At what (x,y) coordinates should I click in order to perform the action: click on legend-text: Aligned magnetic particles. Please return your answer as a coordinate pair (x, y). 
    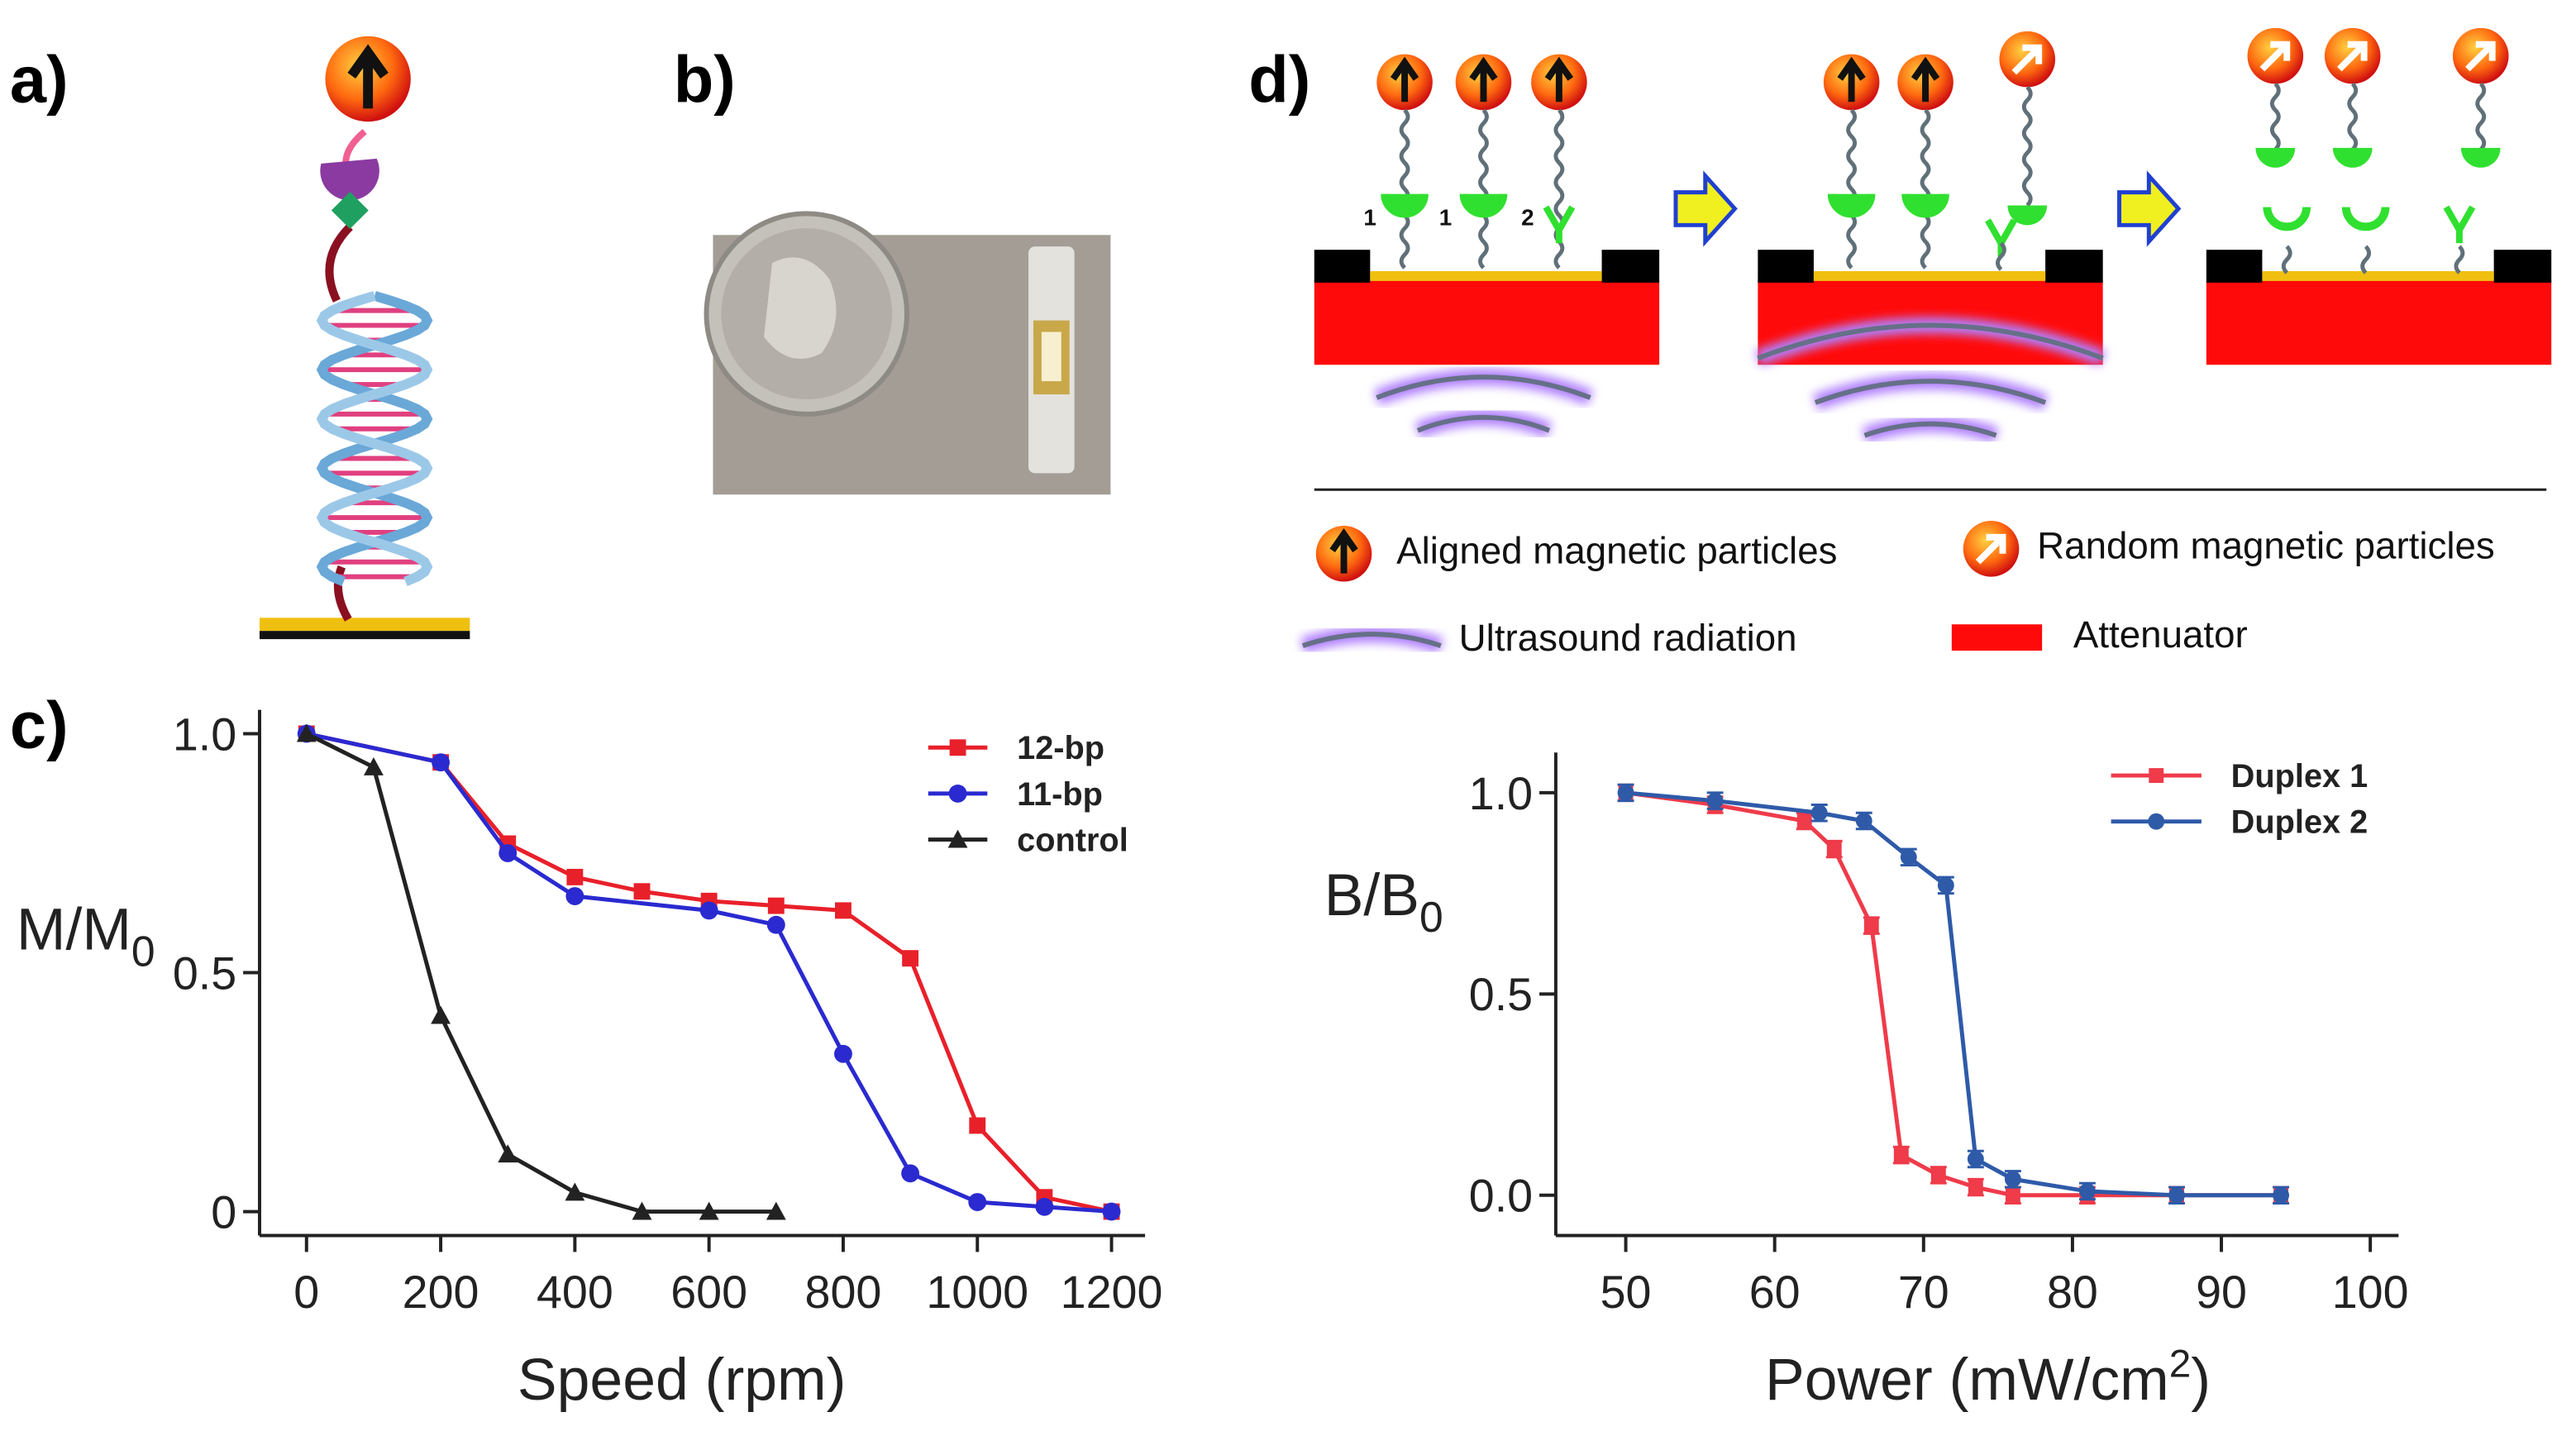
    Looking at the image, I should click on (1616, 551).